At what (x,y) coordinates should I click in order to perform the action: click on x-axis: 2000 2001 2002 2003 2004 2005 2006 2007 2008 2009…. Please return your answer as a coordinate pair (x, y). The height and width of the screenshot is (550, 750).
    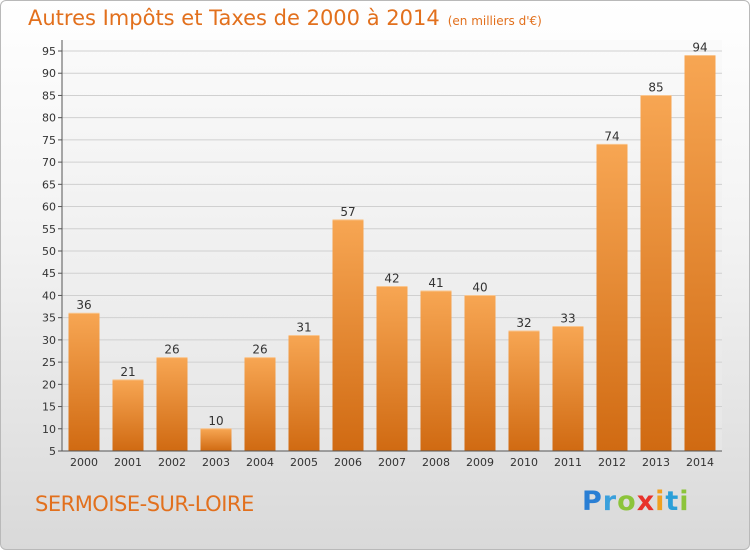
    Looking at the image, I should click on (392, 459).